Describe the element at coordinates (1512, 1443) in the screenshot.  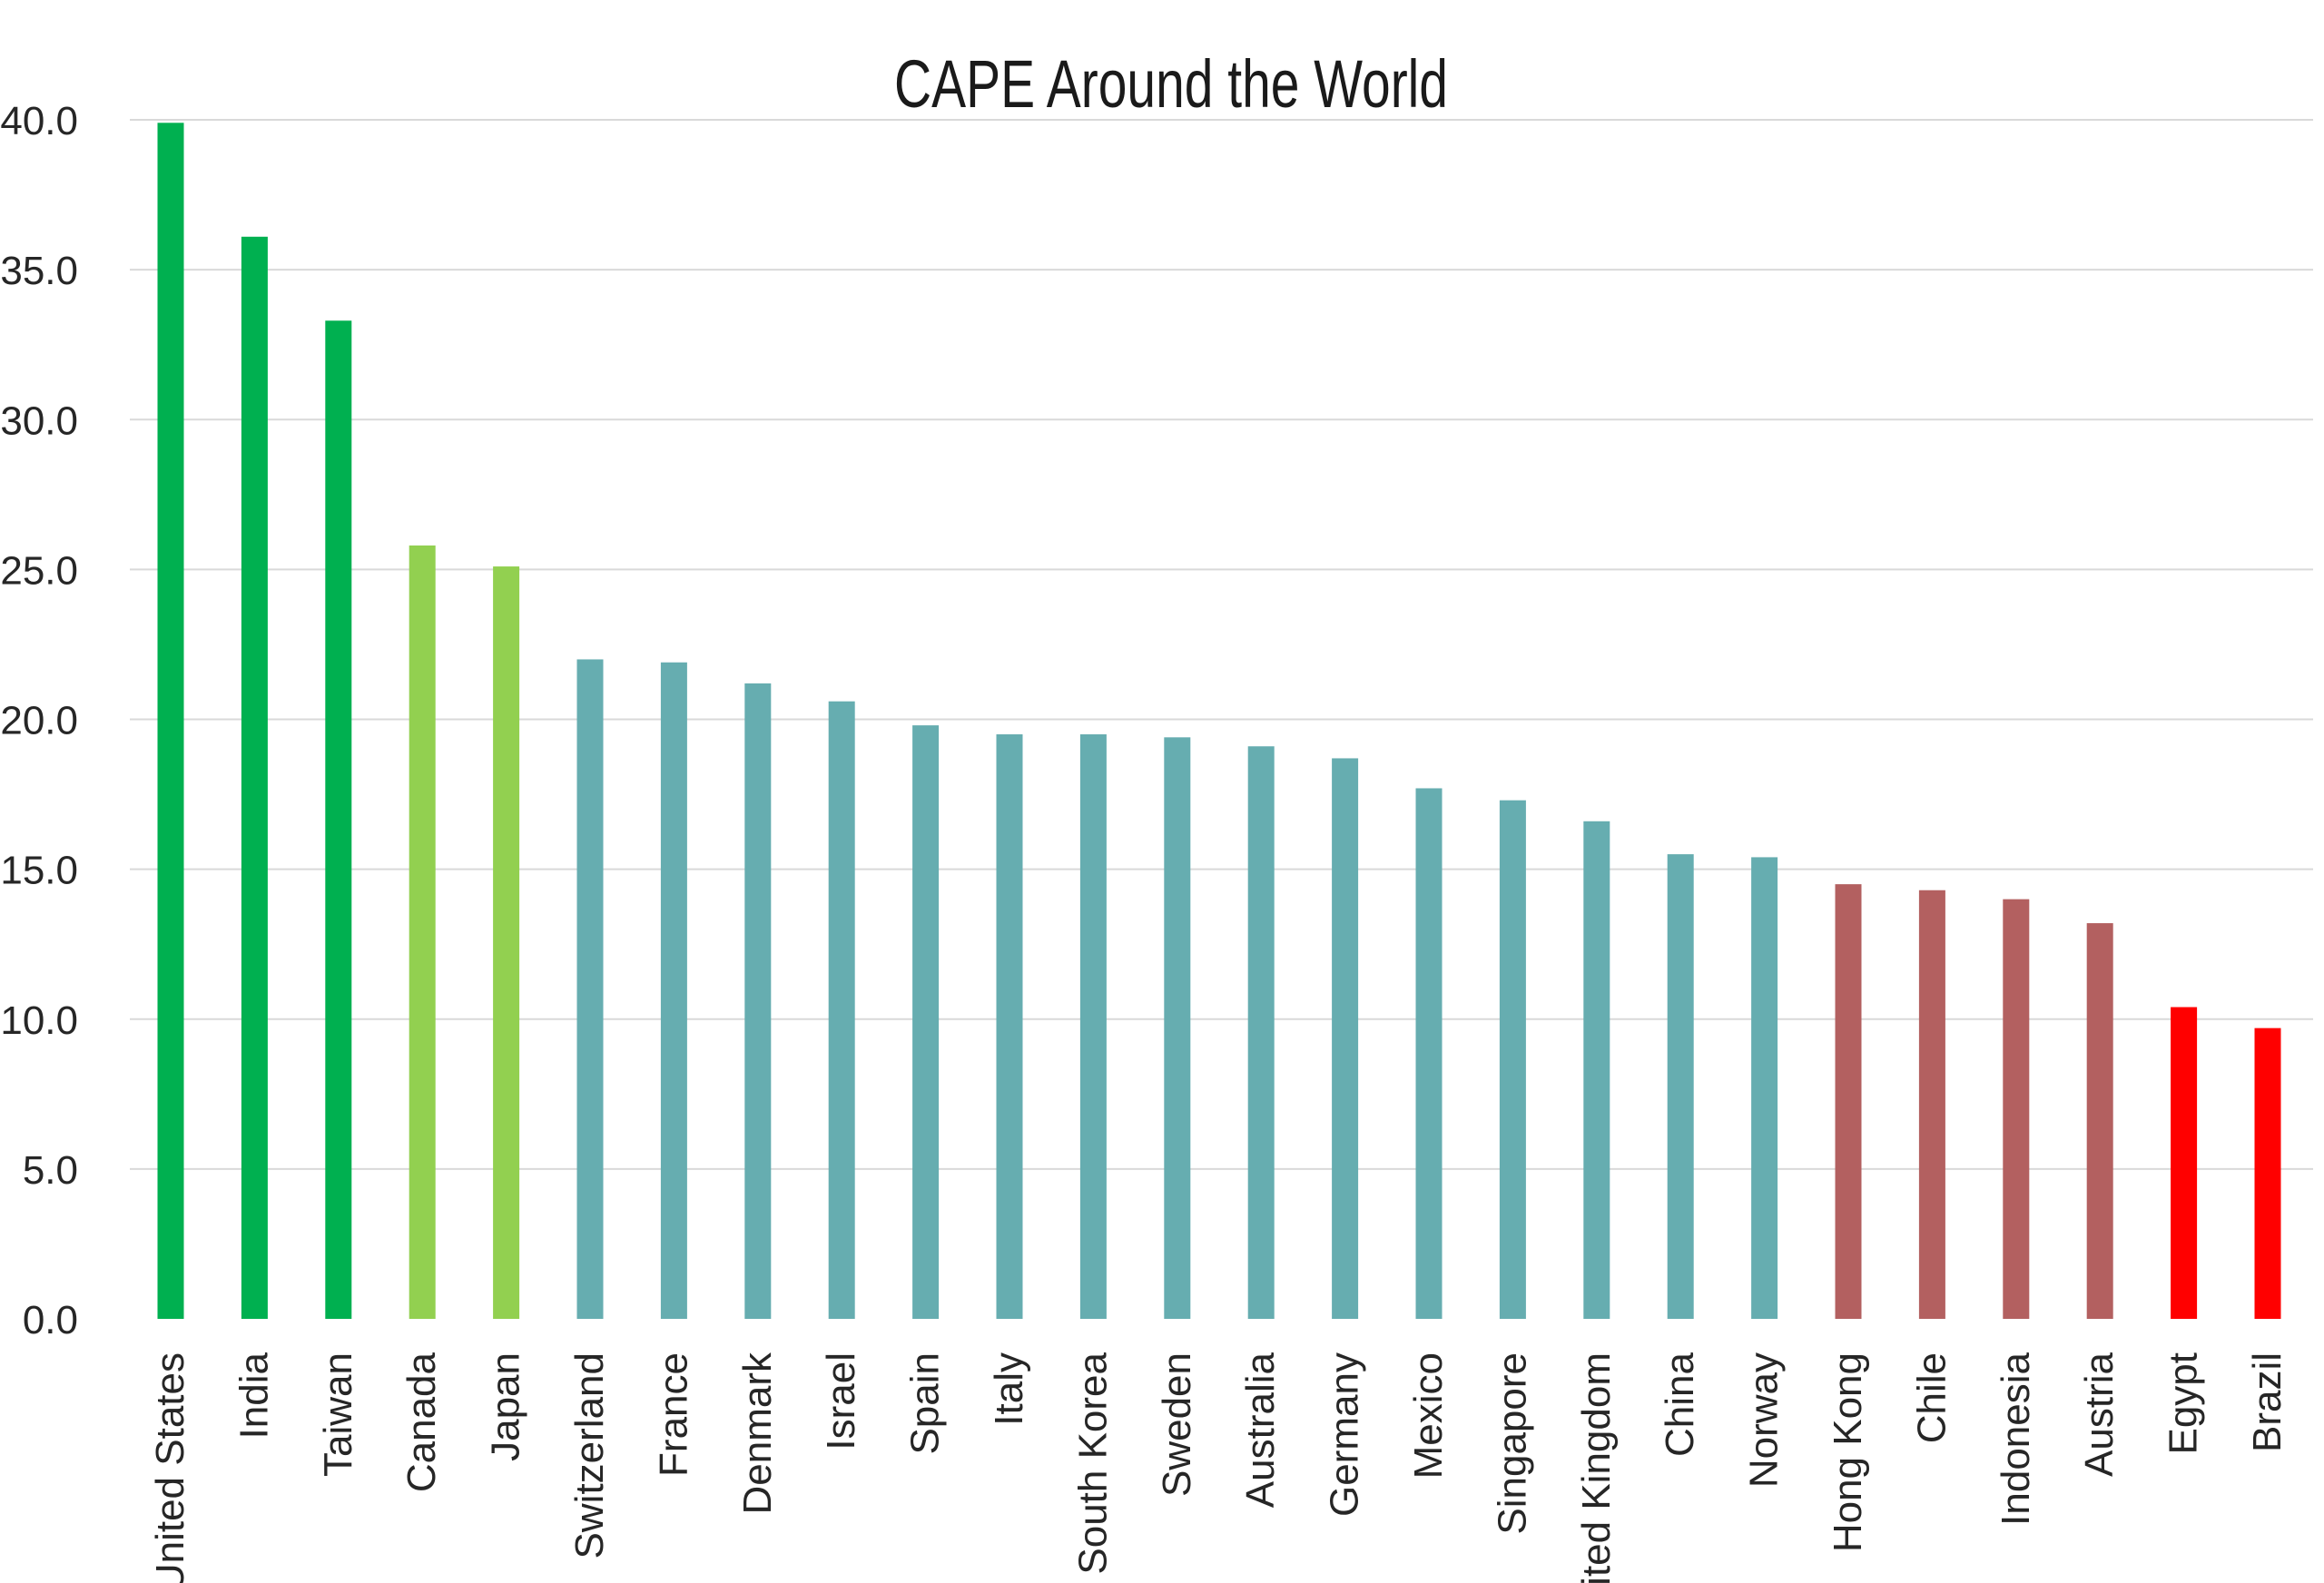
I see `x-category-label: Singapore` at that location.